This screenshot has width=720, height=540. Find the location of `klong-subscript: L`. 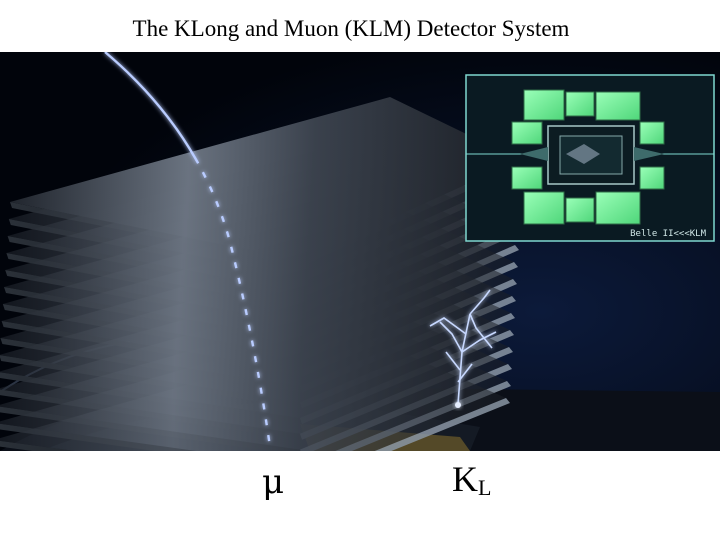

klong-subscript: L is located at coordinates (485, 487).